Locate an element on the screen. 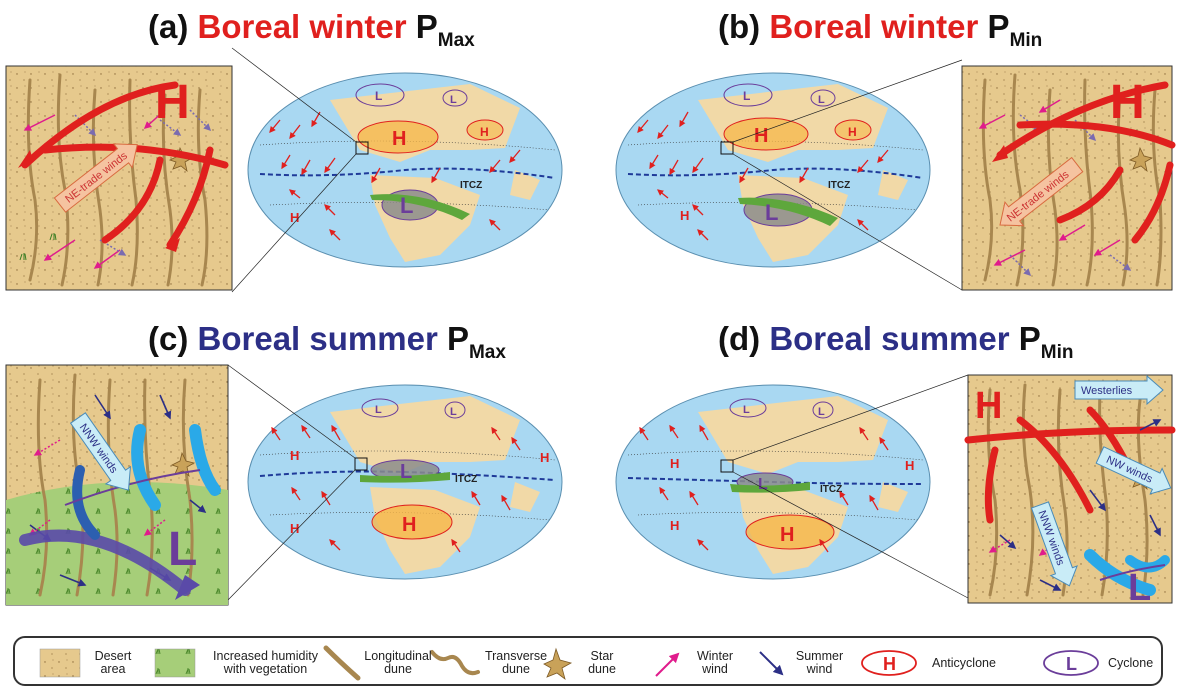  map-d-low2-label: L is located at coordinates (746, 410).